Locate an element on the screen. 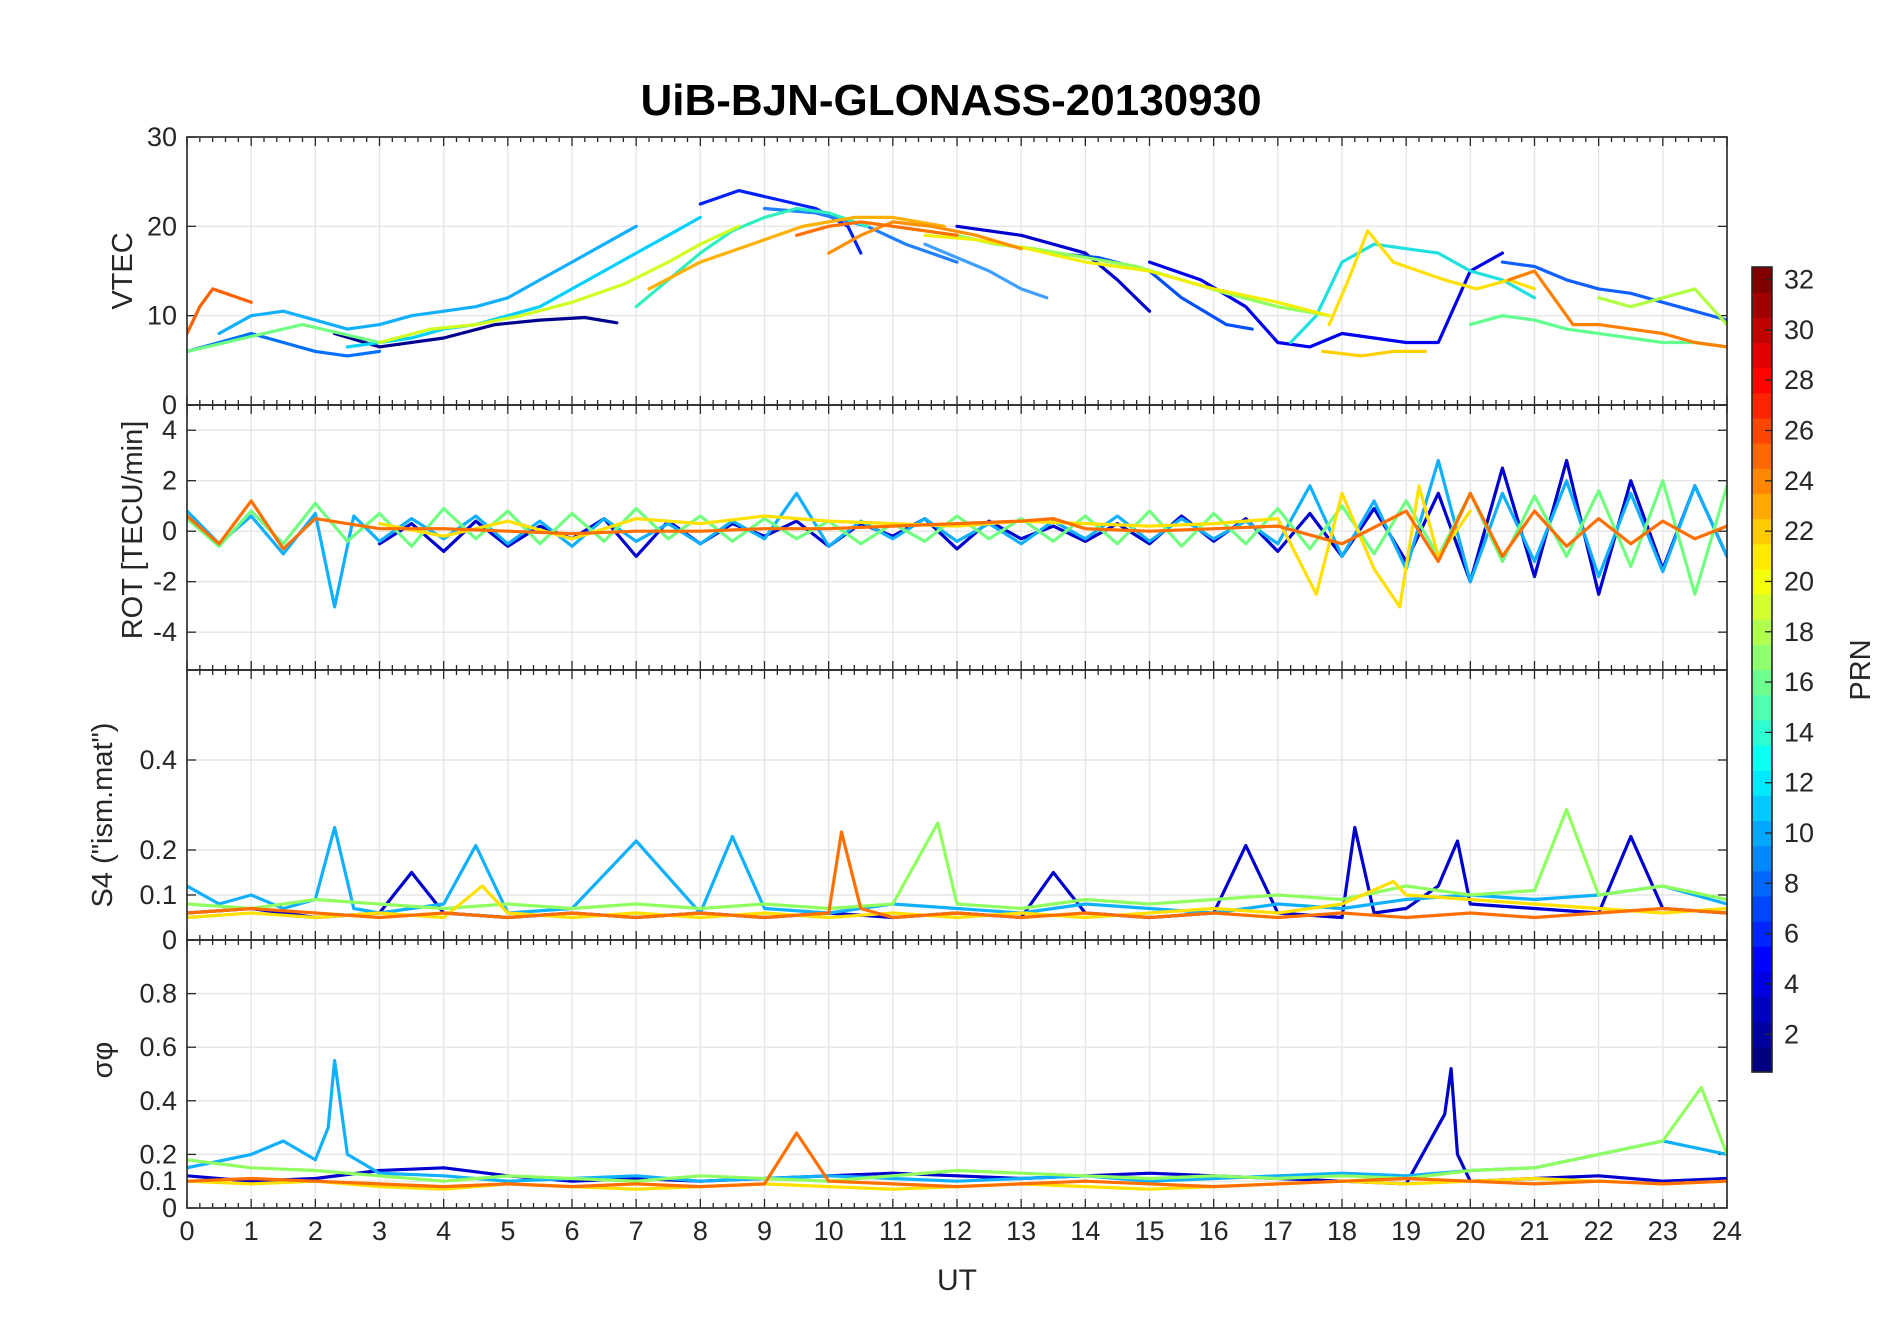  y-tick-label: 20 is located at coordinates (162, 226).